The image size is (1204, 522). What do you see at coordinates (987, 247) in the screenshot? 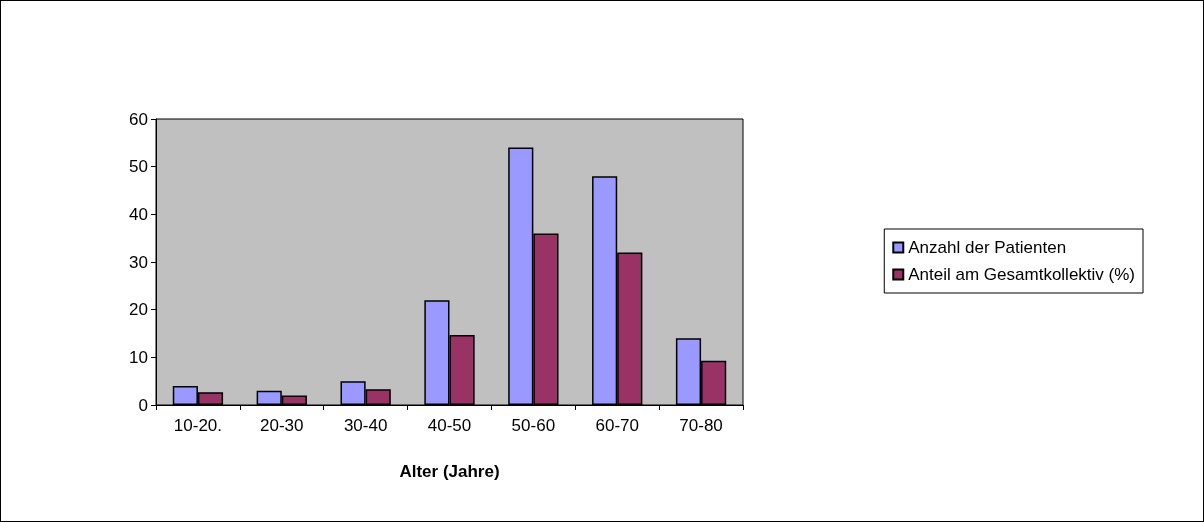
I see `legend-label: Anzahl der Patienten` at bounding box center [987, 247].